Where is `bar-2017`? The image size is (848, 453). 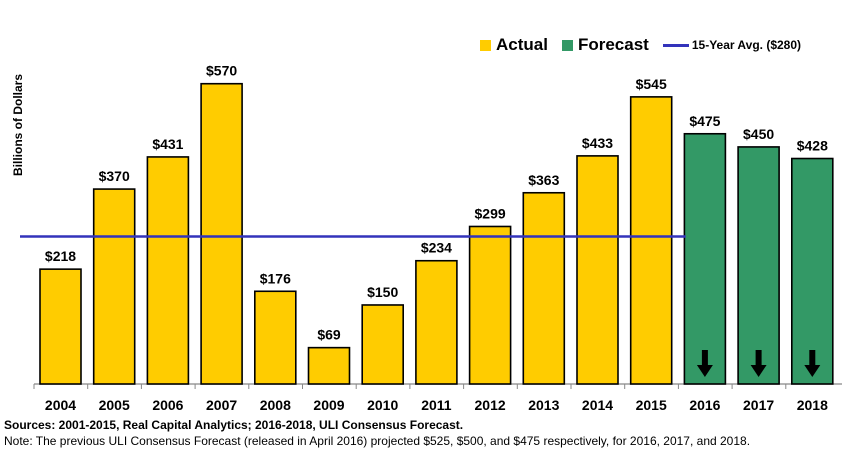
bar-2017 is located at coordinates (758, 265).